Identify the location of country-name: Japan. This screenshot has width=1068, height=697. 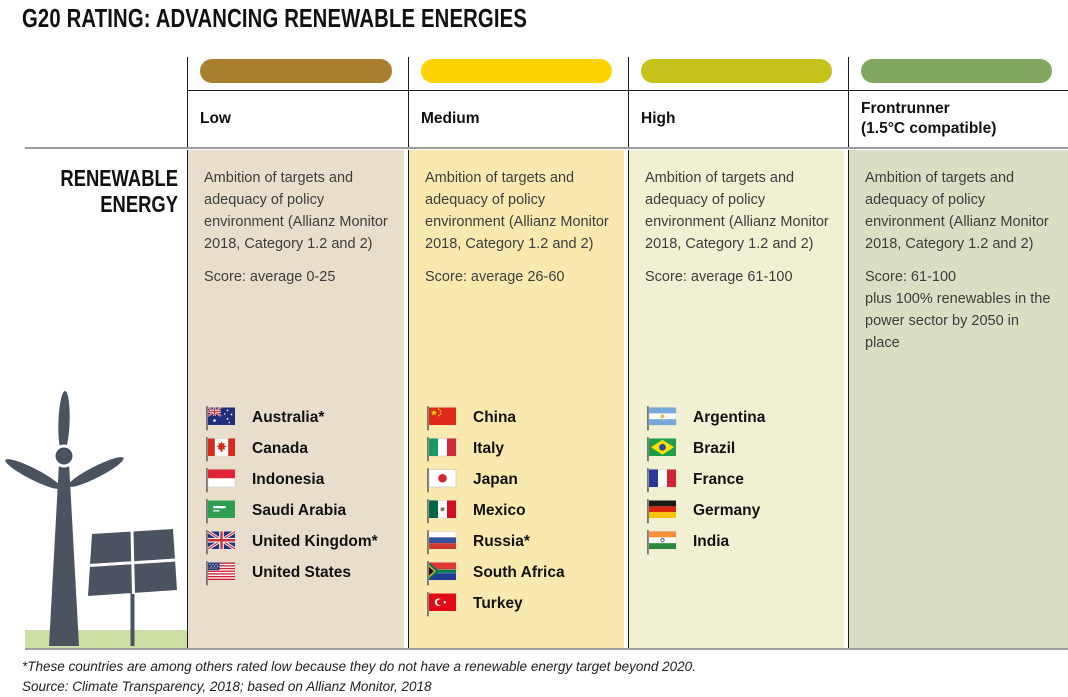
(495, 479).